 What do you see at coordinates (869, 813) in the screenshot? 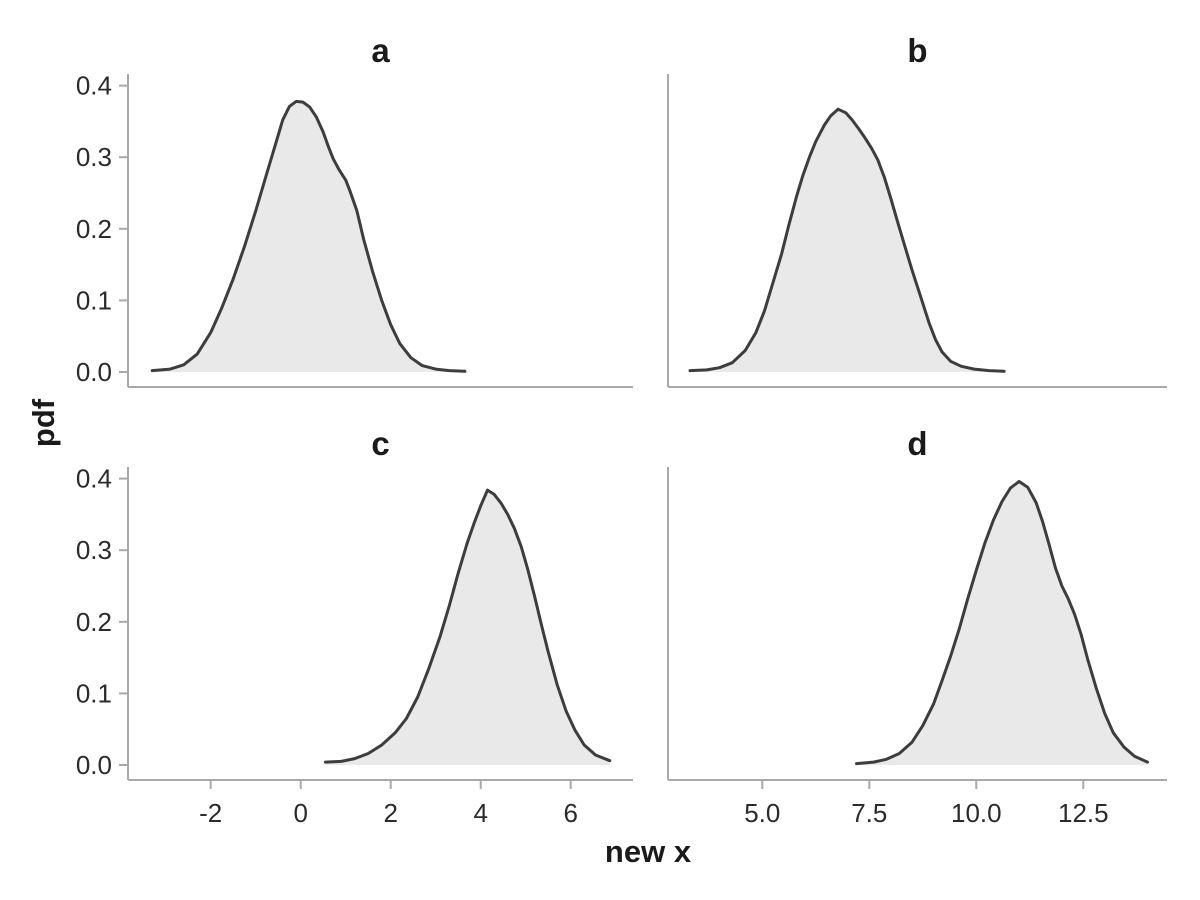
I see `x-tick-label: 7.5` at bounding box center [869, 813].